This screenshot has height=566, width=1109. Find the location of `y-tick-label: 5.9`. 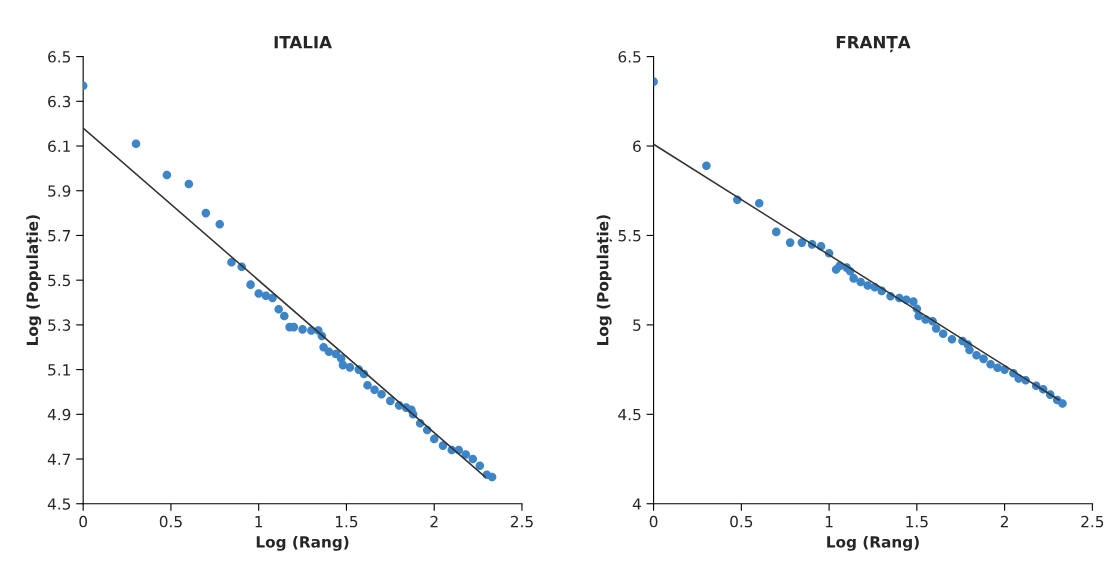

y-tick-label: 5.9 is located at coordinates (59, 191).